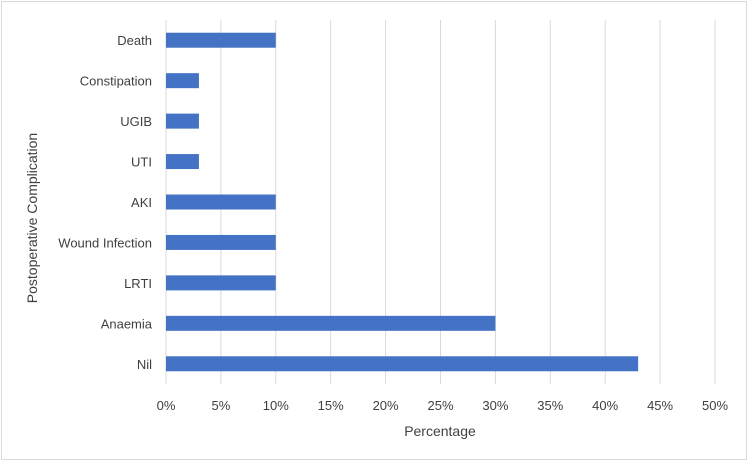  What do you see at coordinates (182, 162) in the screenshot?
I see `bar-uti` at bounding box center [182, 162].